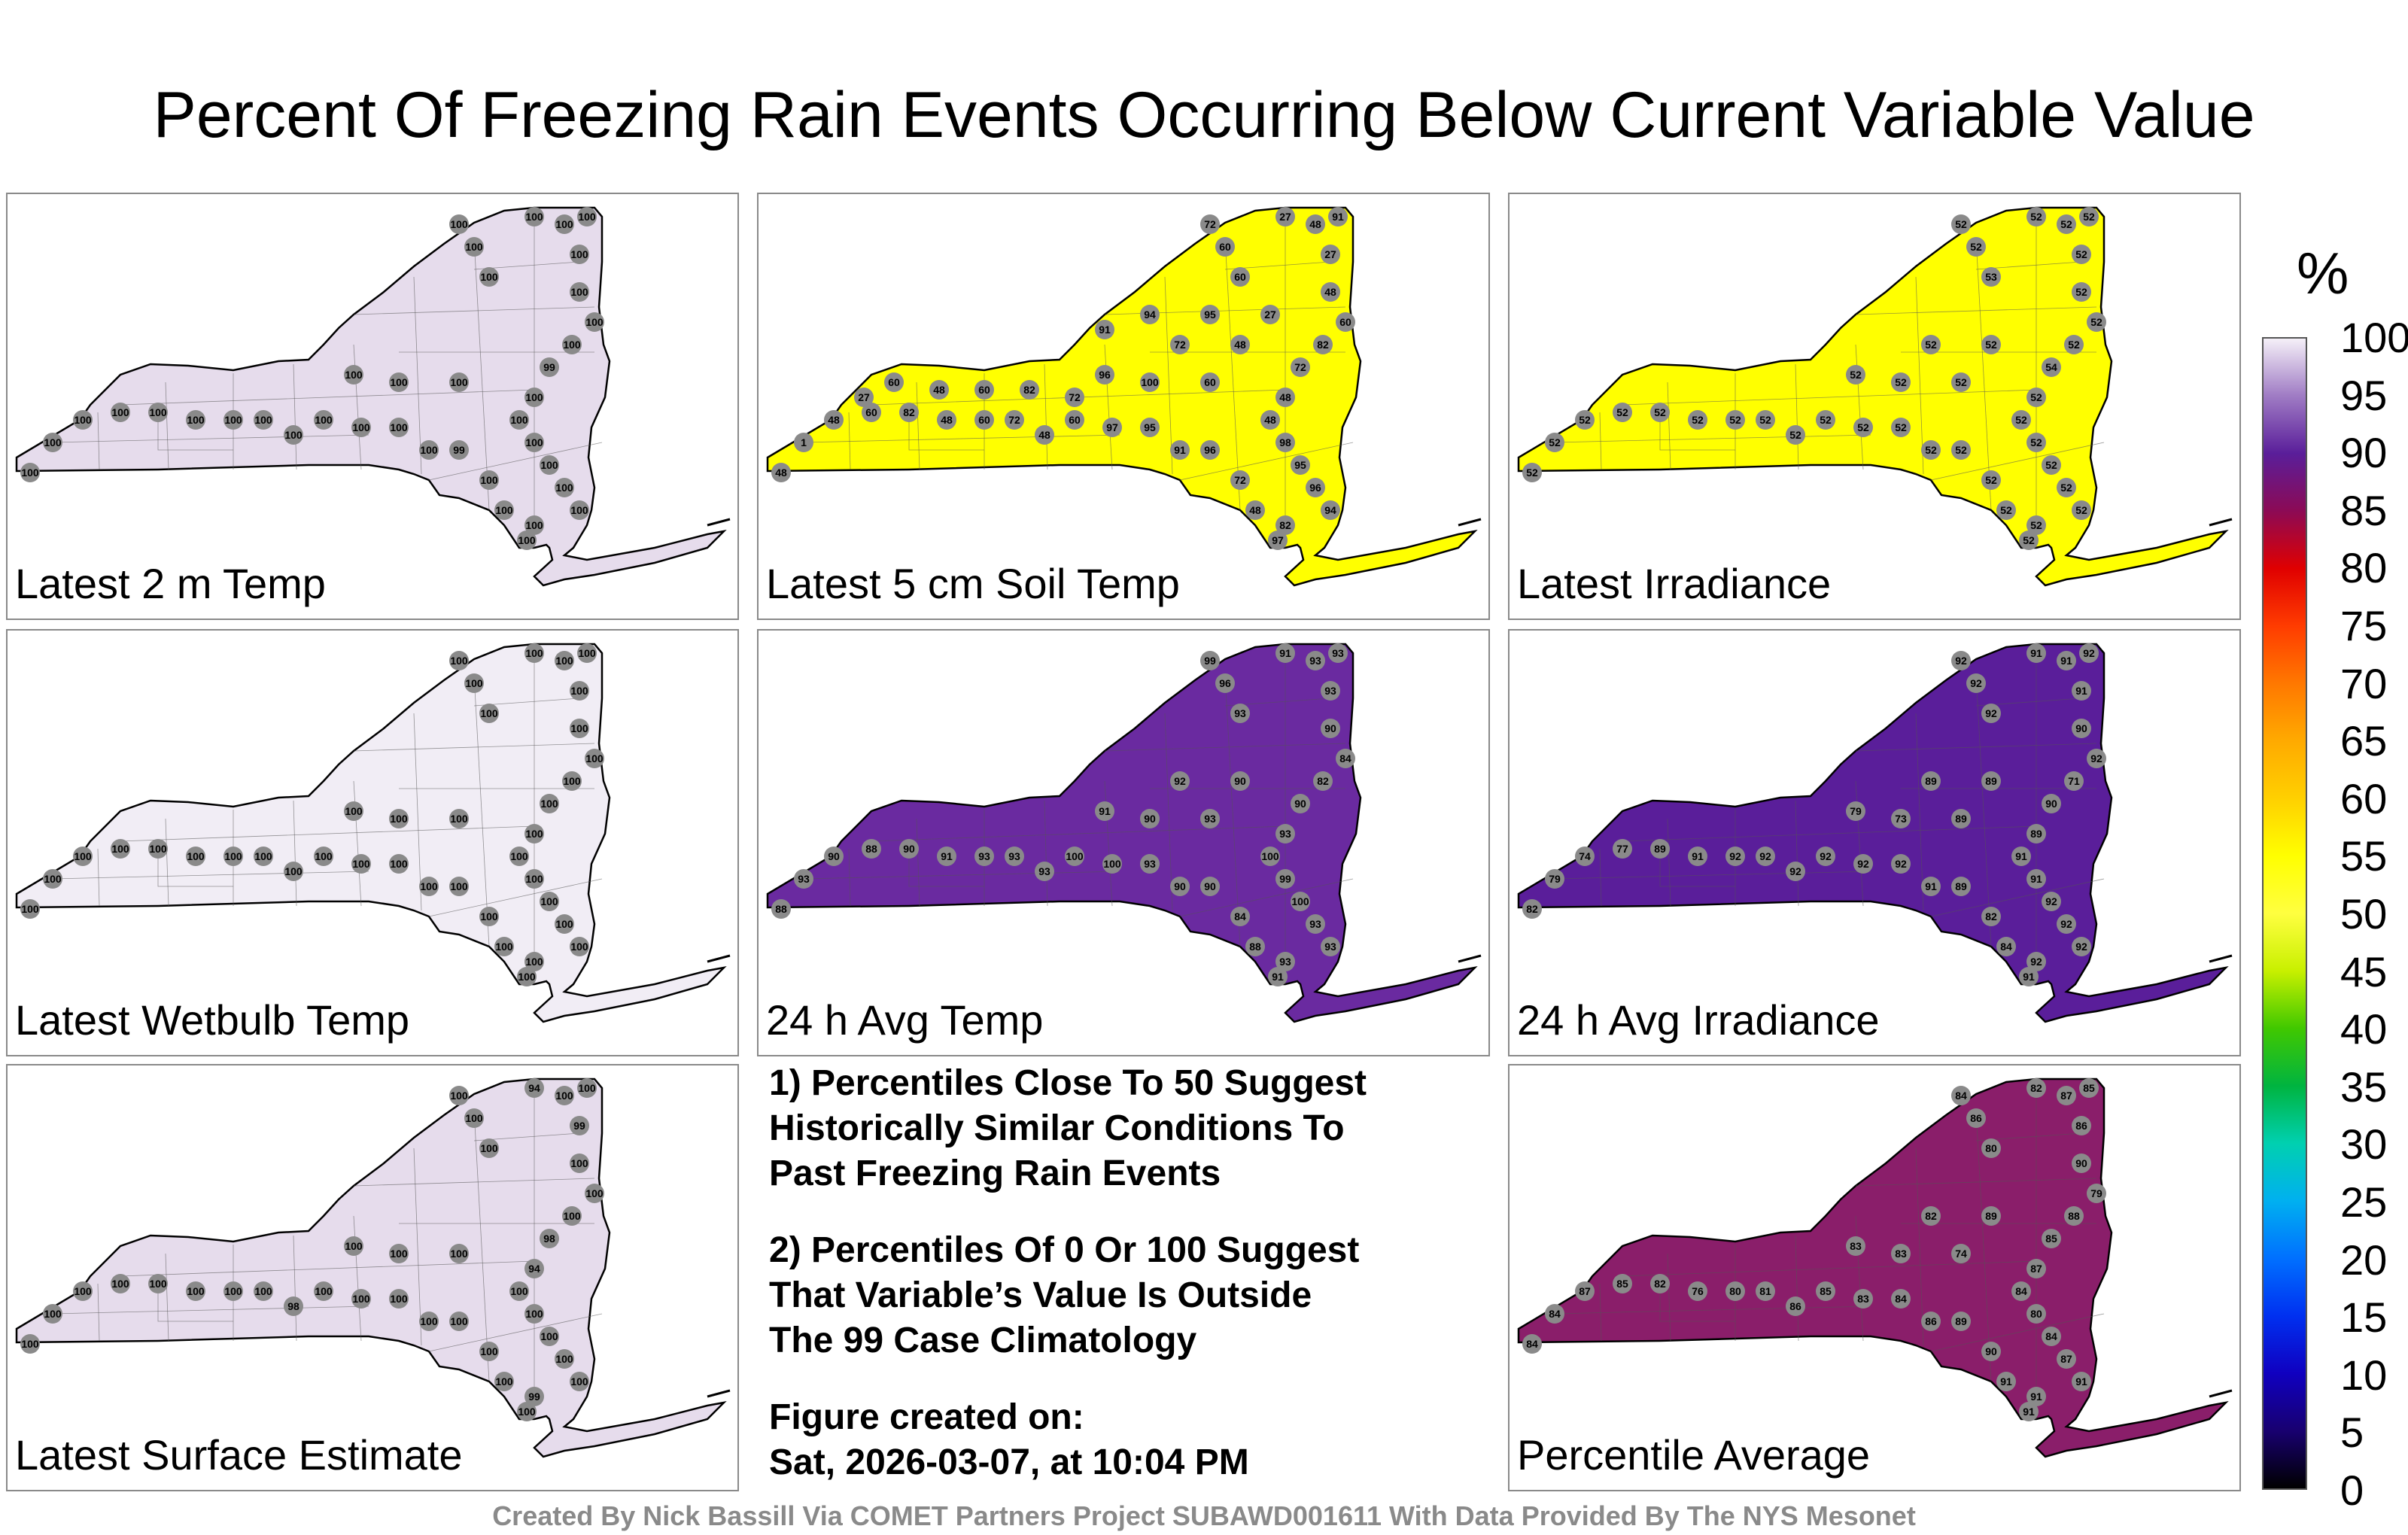 This screenshot has height=1535, width=2408. What do you see at coordinates (2364, 1029) in the screenshot?
I see `colorbar-tick-label: 40` at bounding box center [2364, 1029].